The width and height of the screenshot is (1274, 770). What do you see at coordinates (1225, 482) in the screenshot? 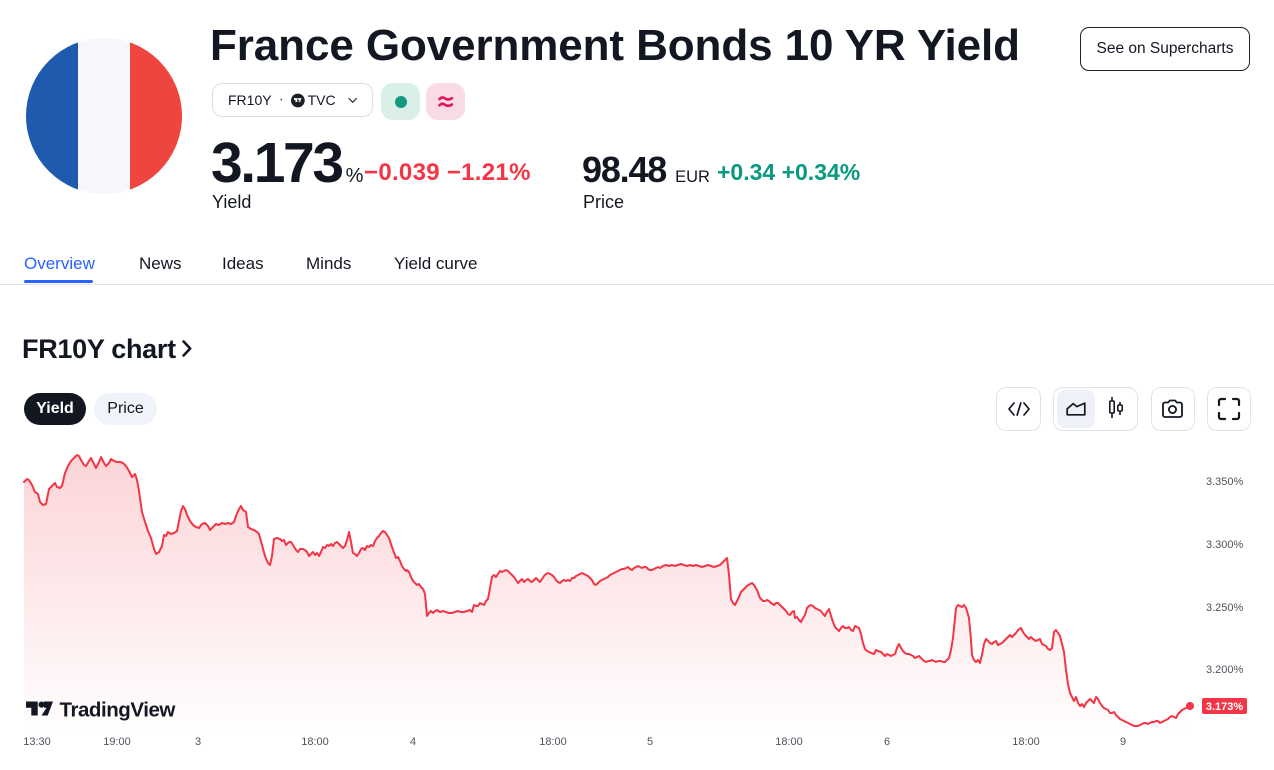
I see `svg-text: 3.350%` at bounding box center [1225, 482].